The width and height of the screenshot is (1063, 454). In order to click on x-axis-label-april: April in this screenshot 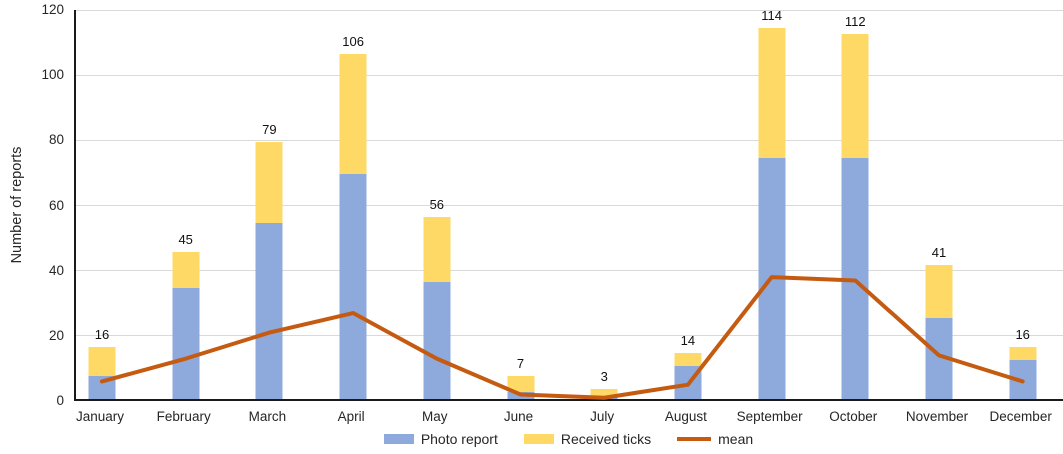, I will do `click(351, 416)`.